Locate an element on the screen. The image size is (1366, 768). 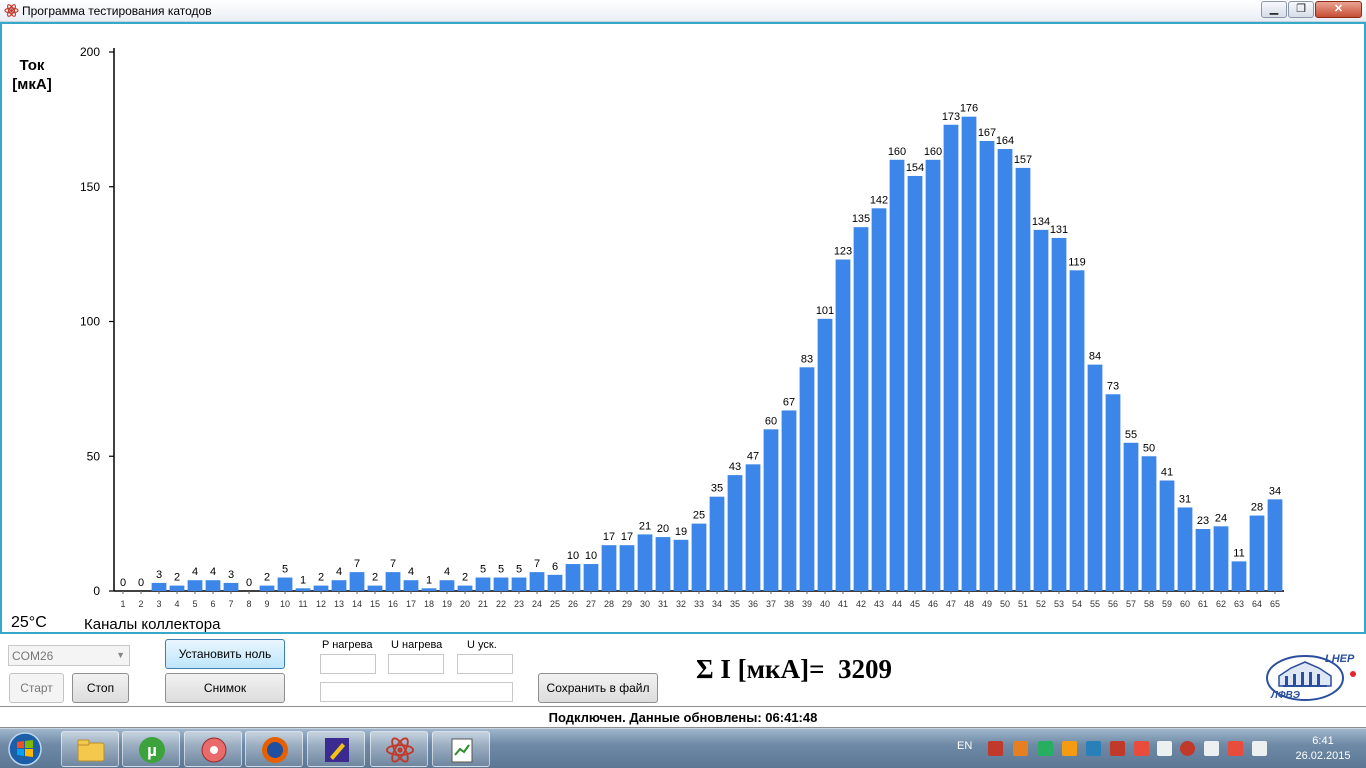
x-tick-label: 35 is located at coordinates (735, 604).